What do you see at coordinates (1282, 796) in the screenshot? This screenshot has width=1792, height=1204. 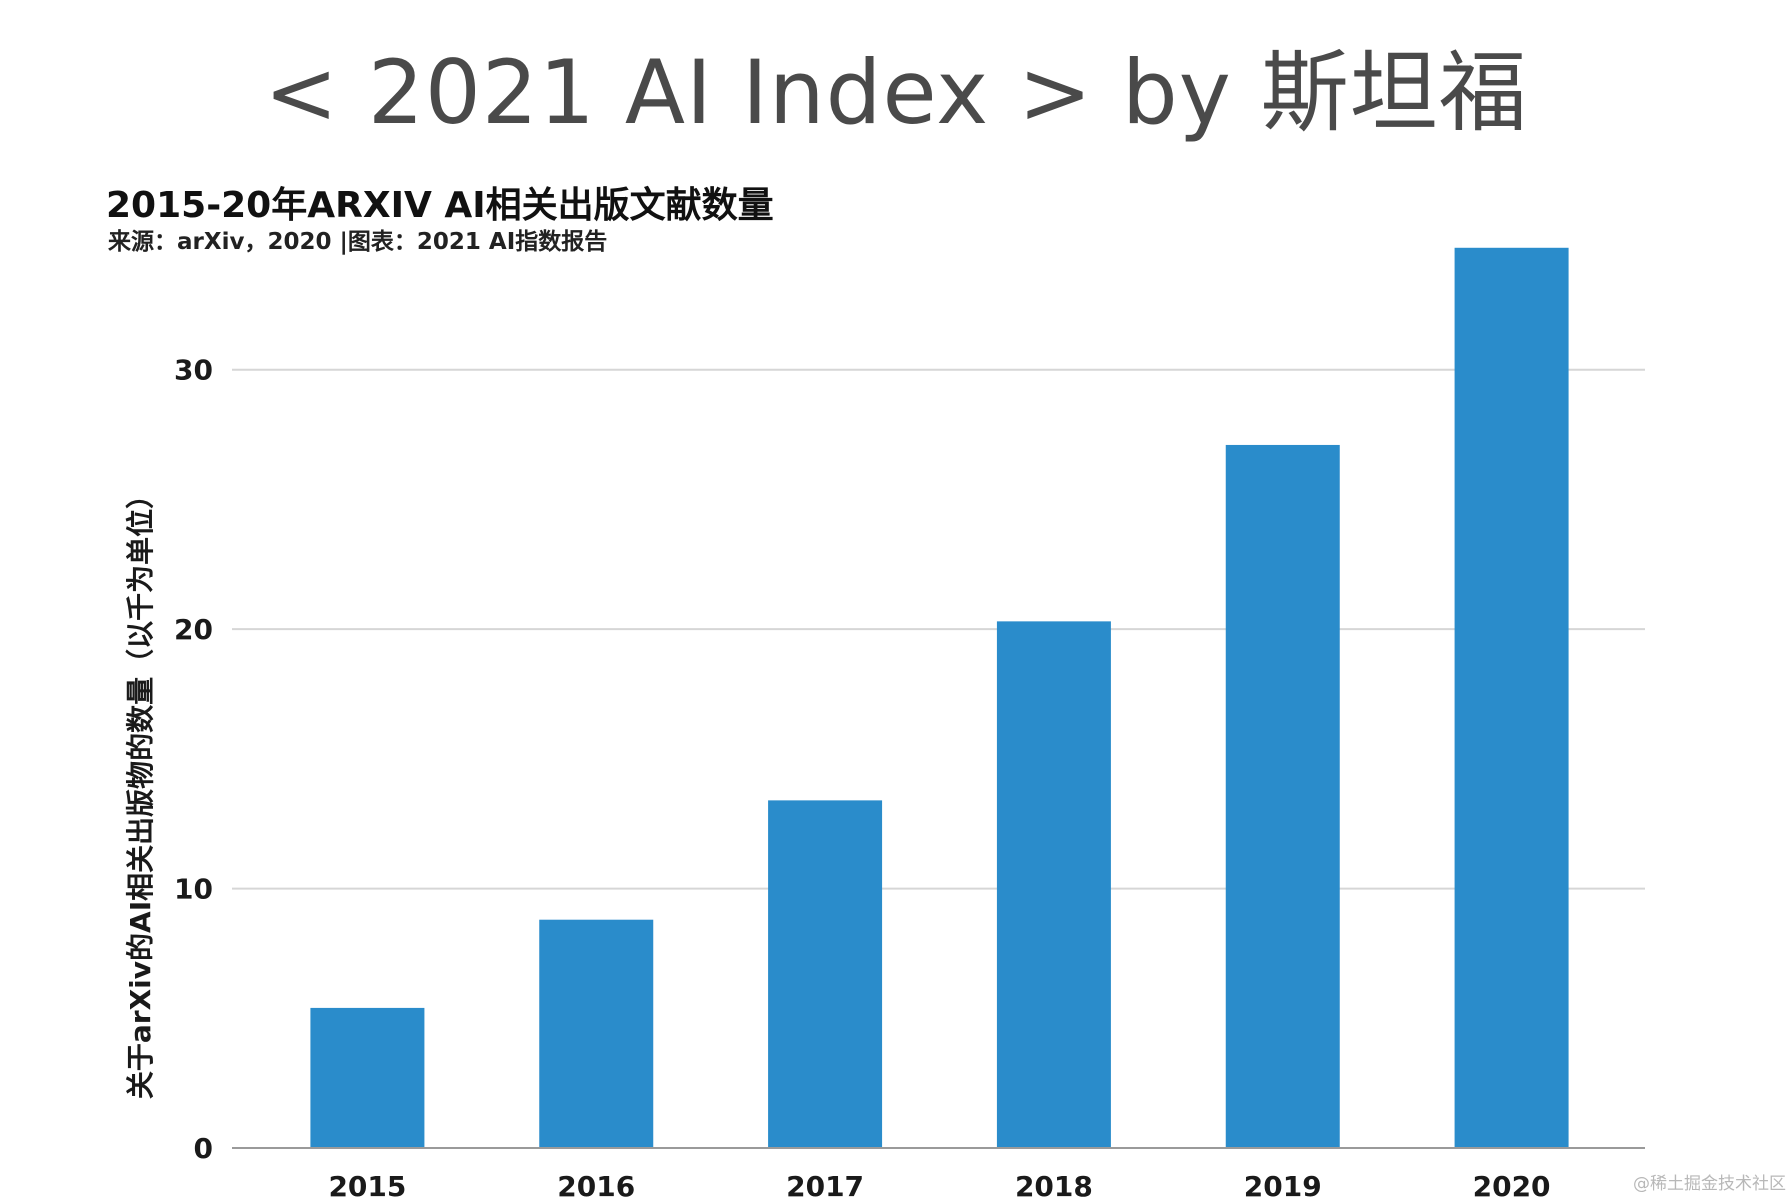 I see `bar-2019` at bounding box center [1282, 796].